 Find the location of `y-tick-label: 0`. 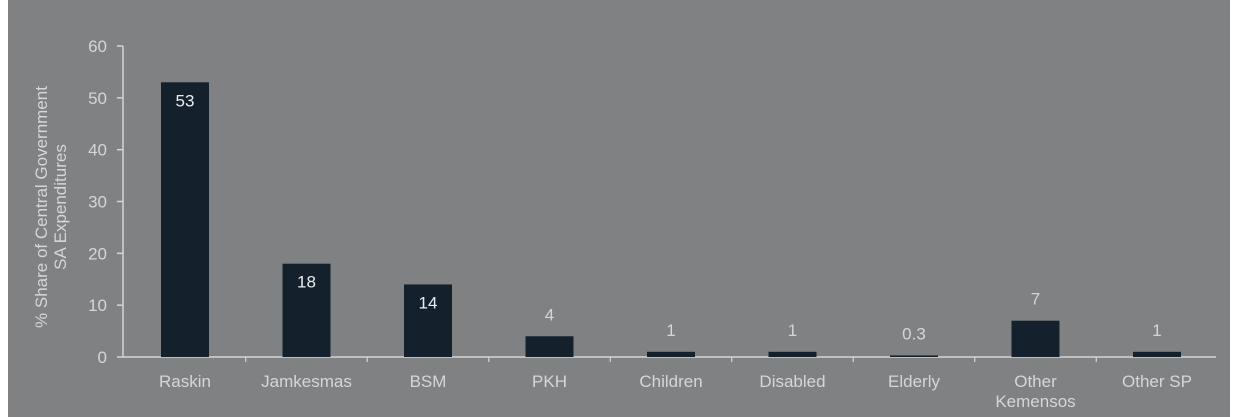

y-tick-label: 0 is located at coordinates (102, 357).